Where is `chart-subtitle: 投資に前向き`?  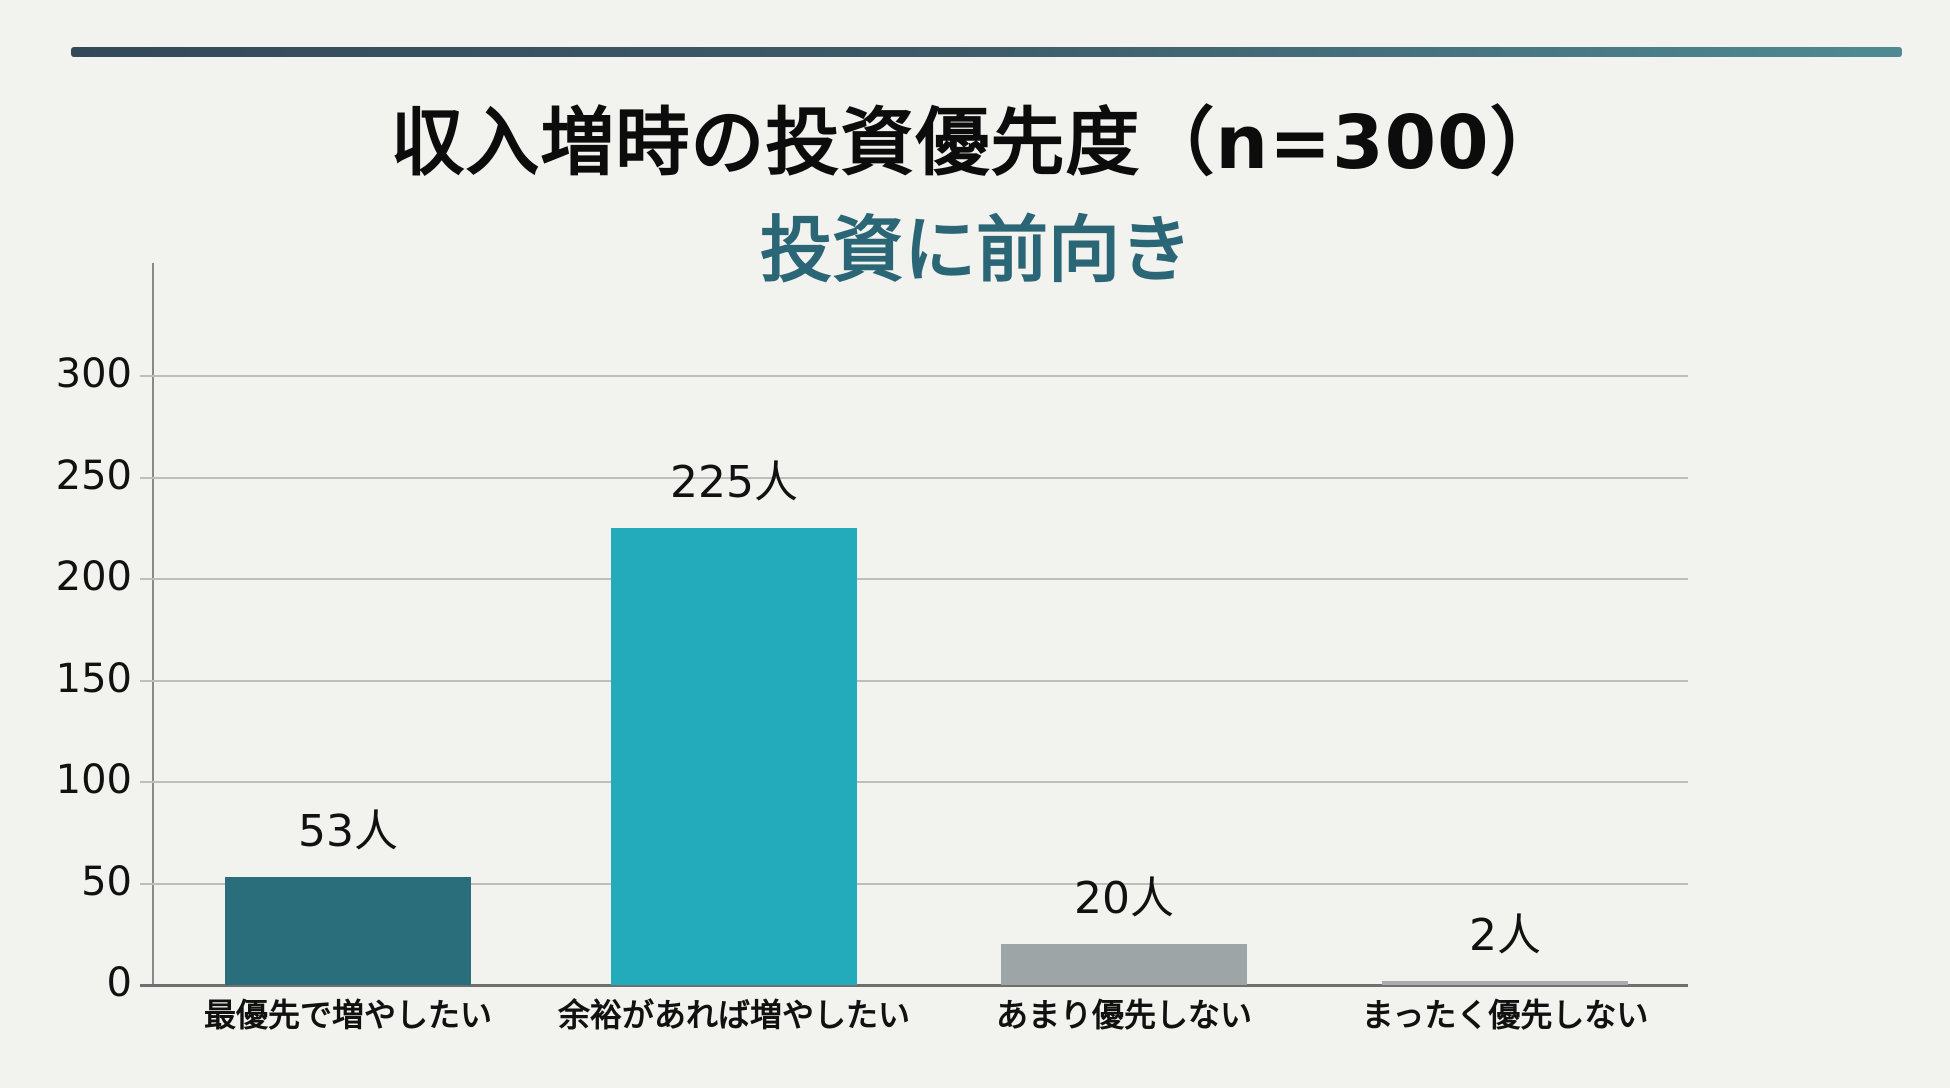
chart-subtitle: 投資に前向き is located at coordinates (975, 250).